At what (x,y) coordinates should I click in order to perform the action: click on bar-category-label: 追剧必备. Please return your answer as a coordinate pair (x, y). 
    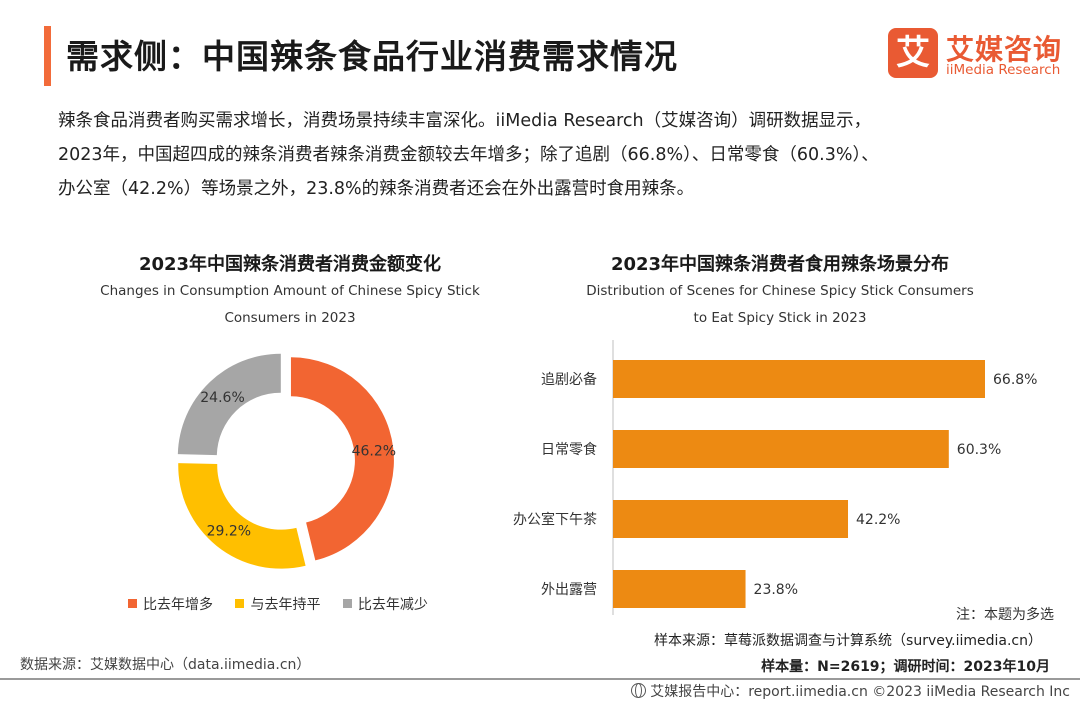
    Looking at the image, I should click on (569, 379).